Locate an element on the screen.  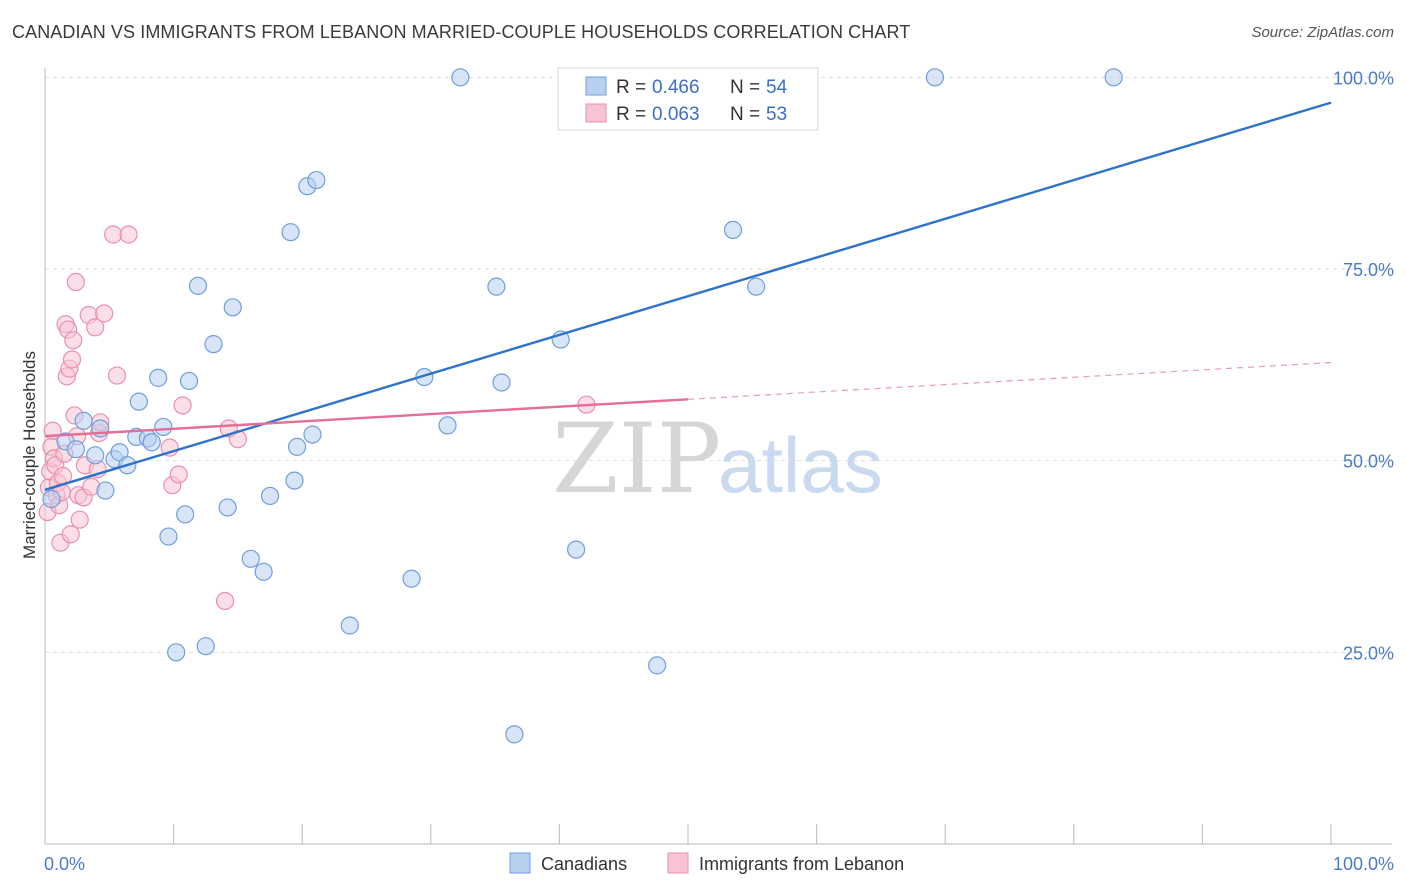
watermark-zip: ZIP is located at coordinates (636, 459).